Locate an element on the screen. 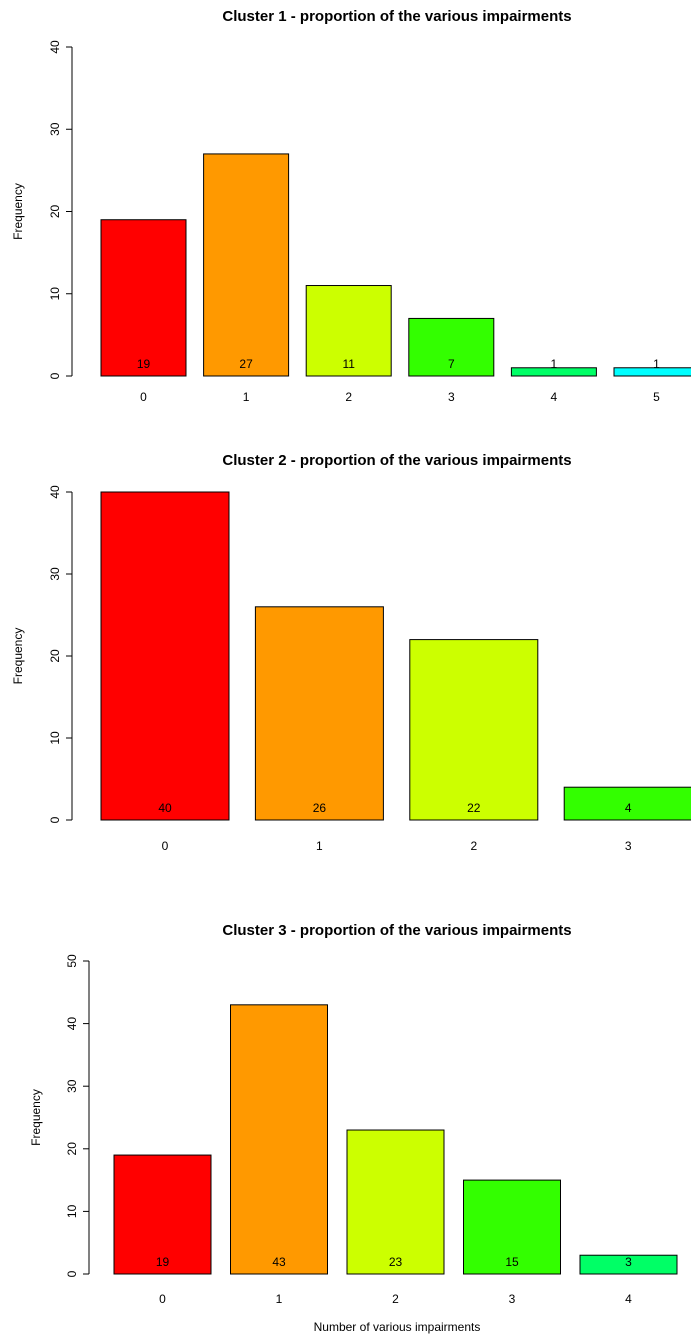 Image resolution: width=691 pixels, height=1339 pixels. chart-3-x-tick-label: 3 is located at coordinates (512, 1299).